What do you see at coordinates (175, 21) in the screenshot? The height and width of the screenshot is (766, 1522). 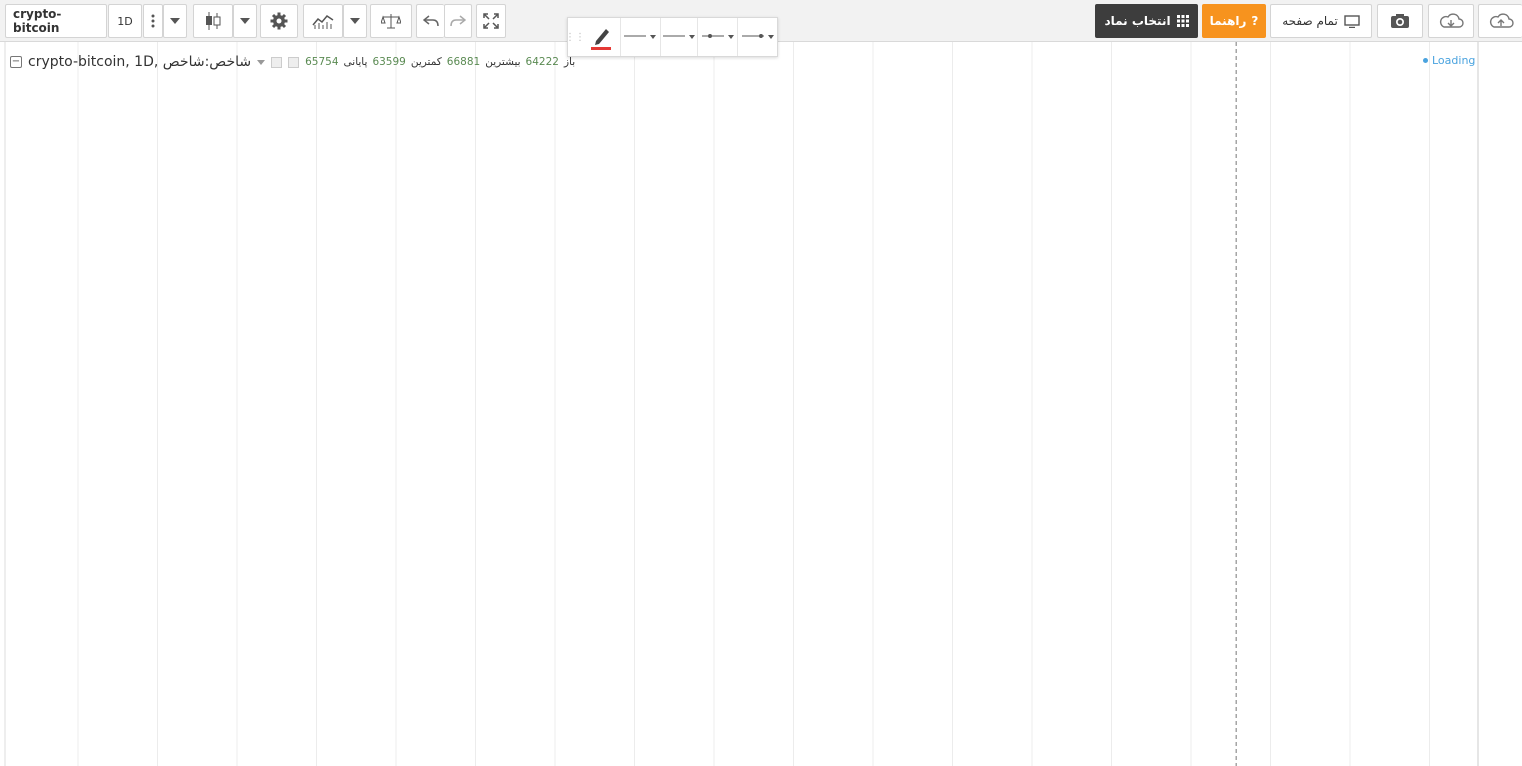 I see `timeframe-dropdown-chevron-icon` at bounding box center [175, 21].